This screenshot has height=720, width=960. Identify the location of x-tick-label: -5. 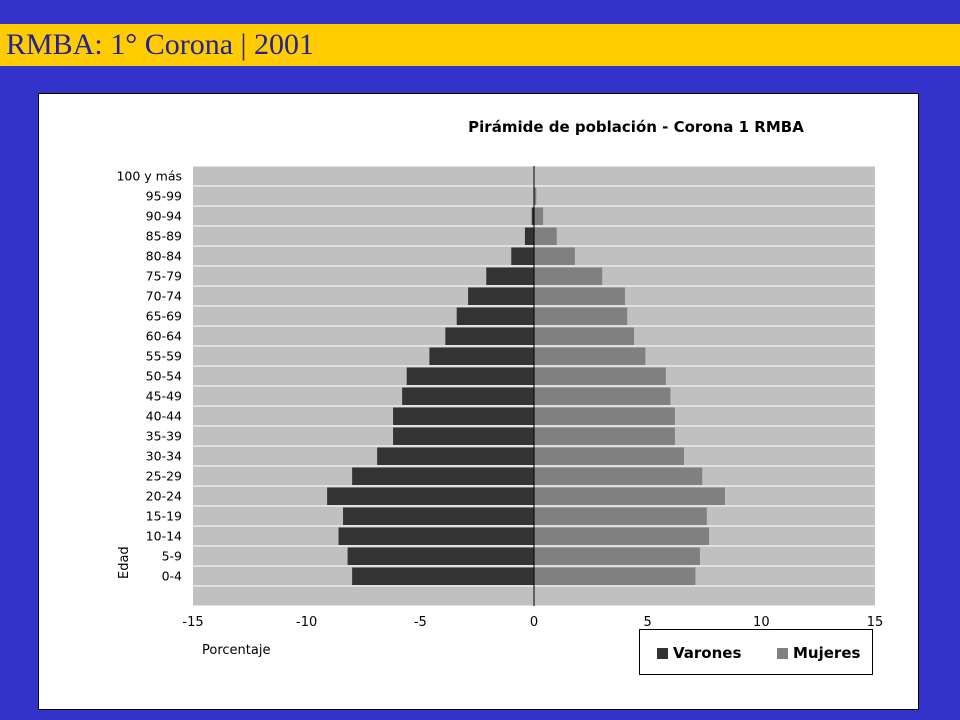
(420, 622).